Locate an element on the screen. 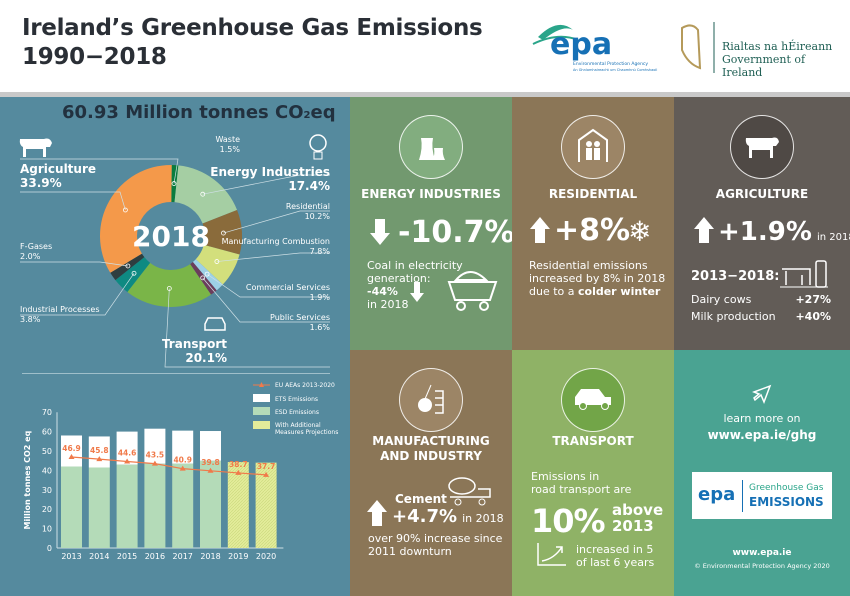 The width and height of the screenshot is (850, 596). trend-up-icon is located at coordinates (551, 554).